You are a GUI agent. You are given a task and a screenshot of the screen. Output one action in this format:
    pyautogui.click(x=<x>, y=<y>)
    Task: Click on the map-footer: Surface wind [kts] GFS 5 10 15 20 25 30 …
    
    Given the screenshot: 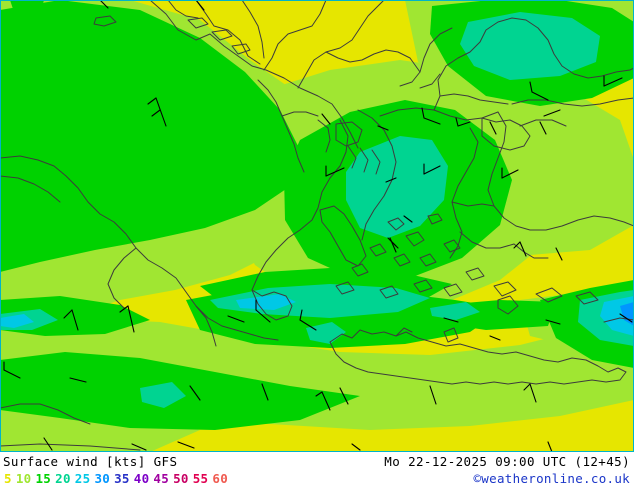 What is the action you would take?
    pyautogui.click(x=317, y=471)
    